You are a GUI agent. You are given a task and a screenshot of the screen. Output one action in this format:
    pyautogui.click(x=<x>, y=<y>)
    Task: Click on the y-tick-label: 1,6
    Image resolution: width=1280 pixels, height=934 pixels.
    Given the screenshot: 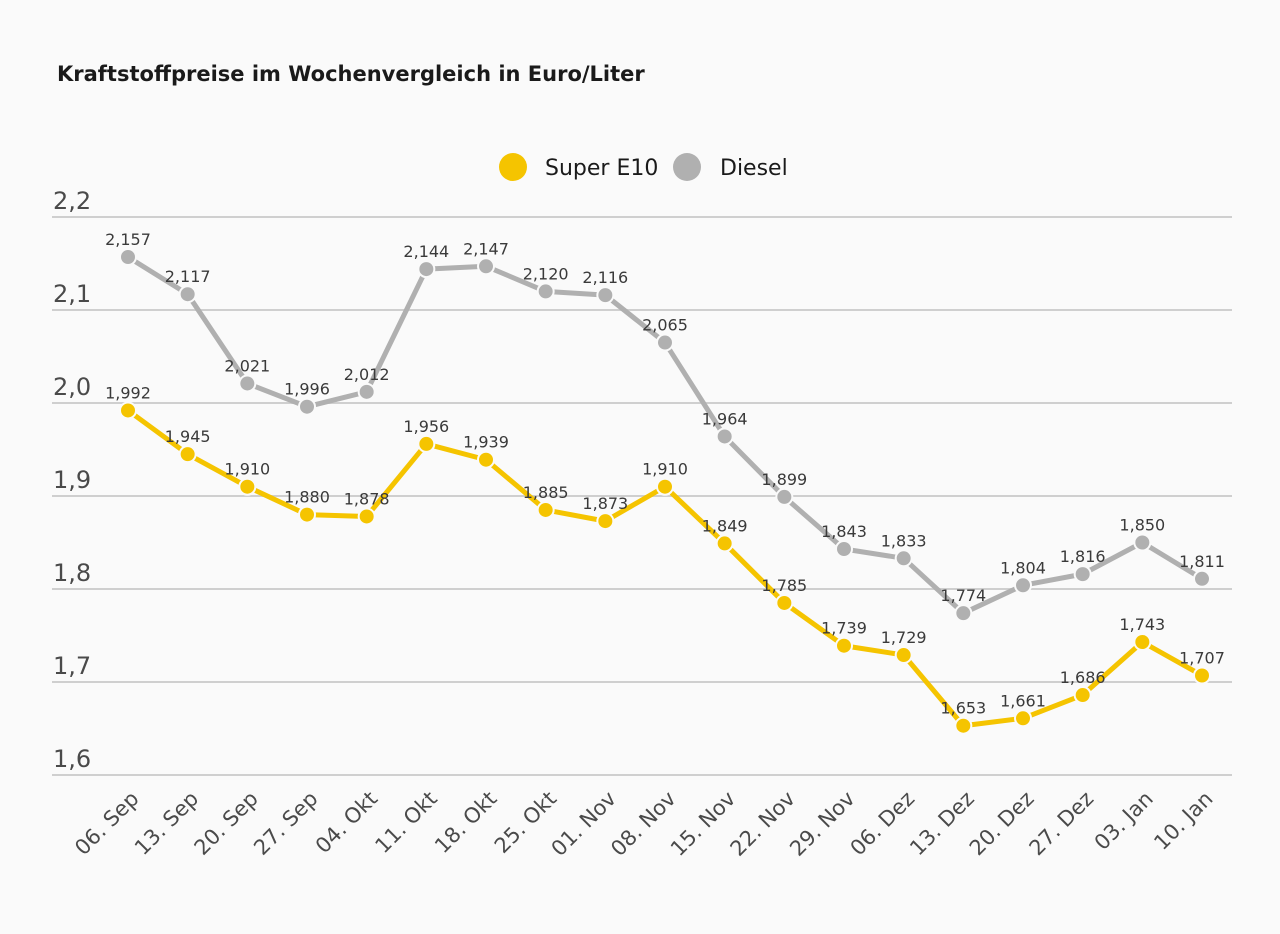 What is the action you would take?
    pyautogui.click(x=72, y=759)
    